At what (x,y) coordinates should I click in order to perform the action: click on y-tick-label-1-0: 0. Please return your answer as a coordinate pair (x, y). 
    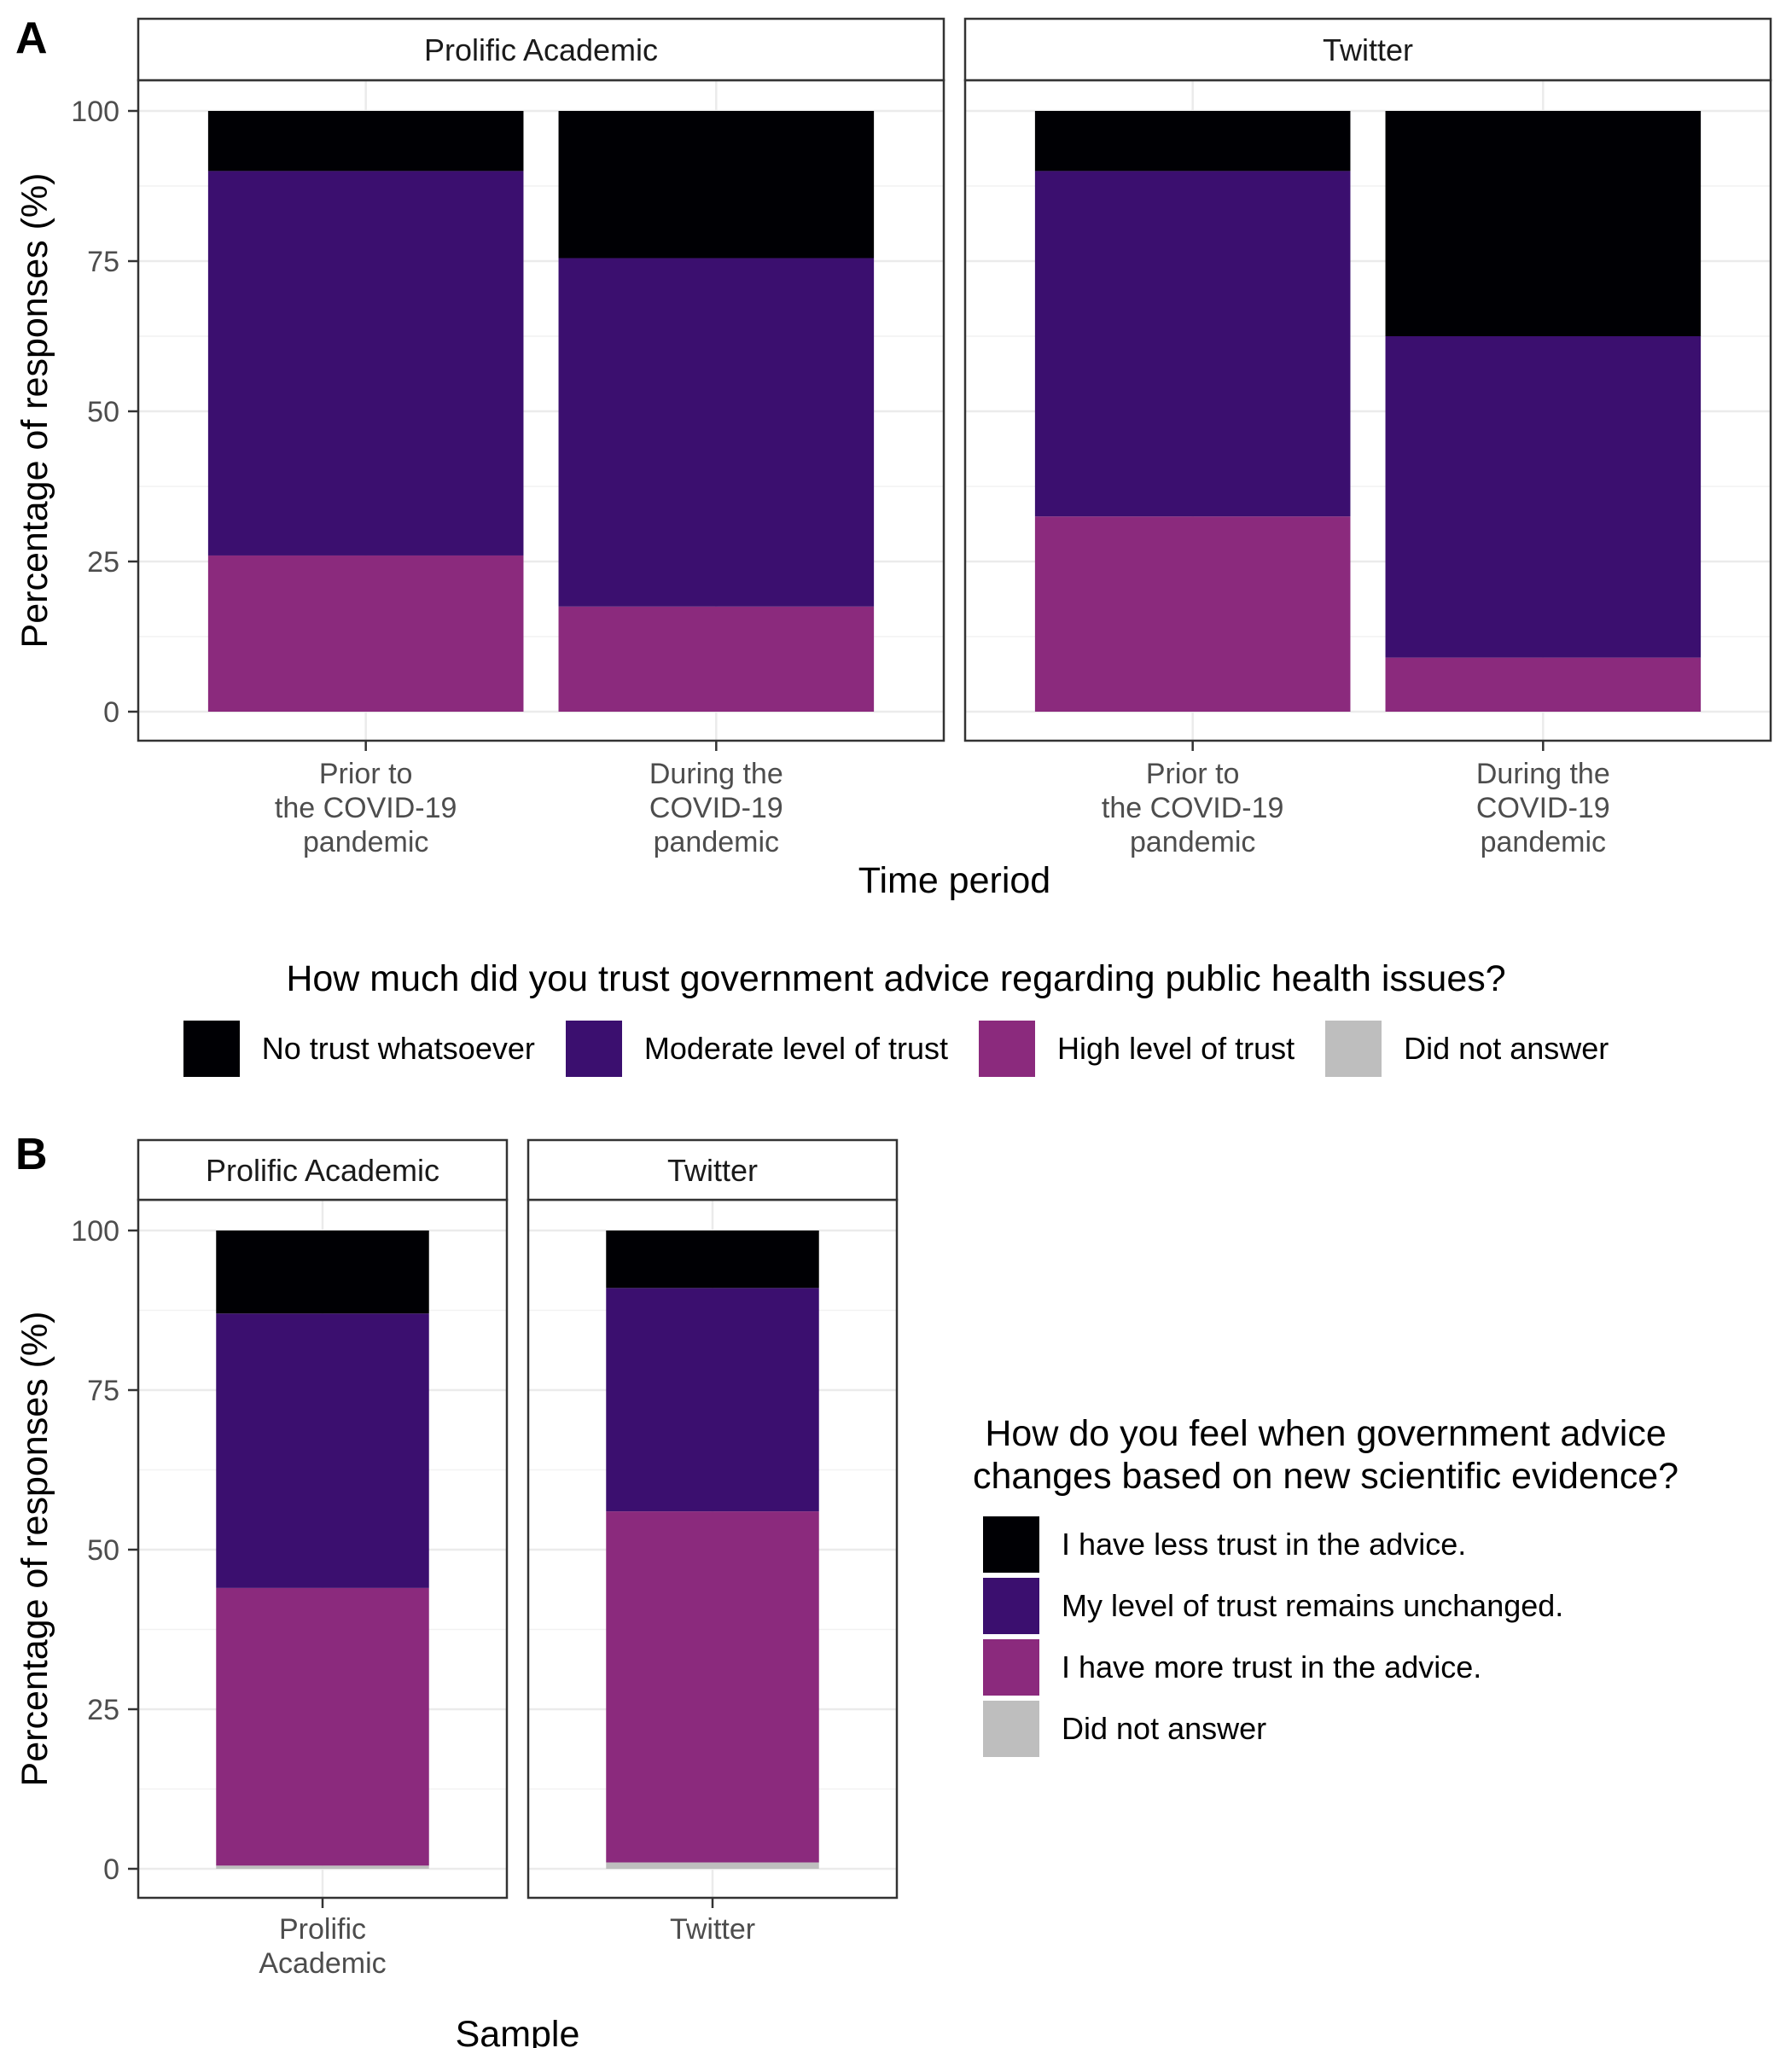
    Looking at the image, I should click on (111, 1870).